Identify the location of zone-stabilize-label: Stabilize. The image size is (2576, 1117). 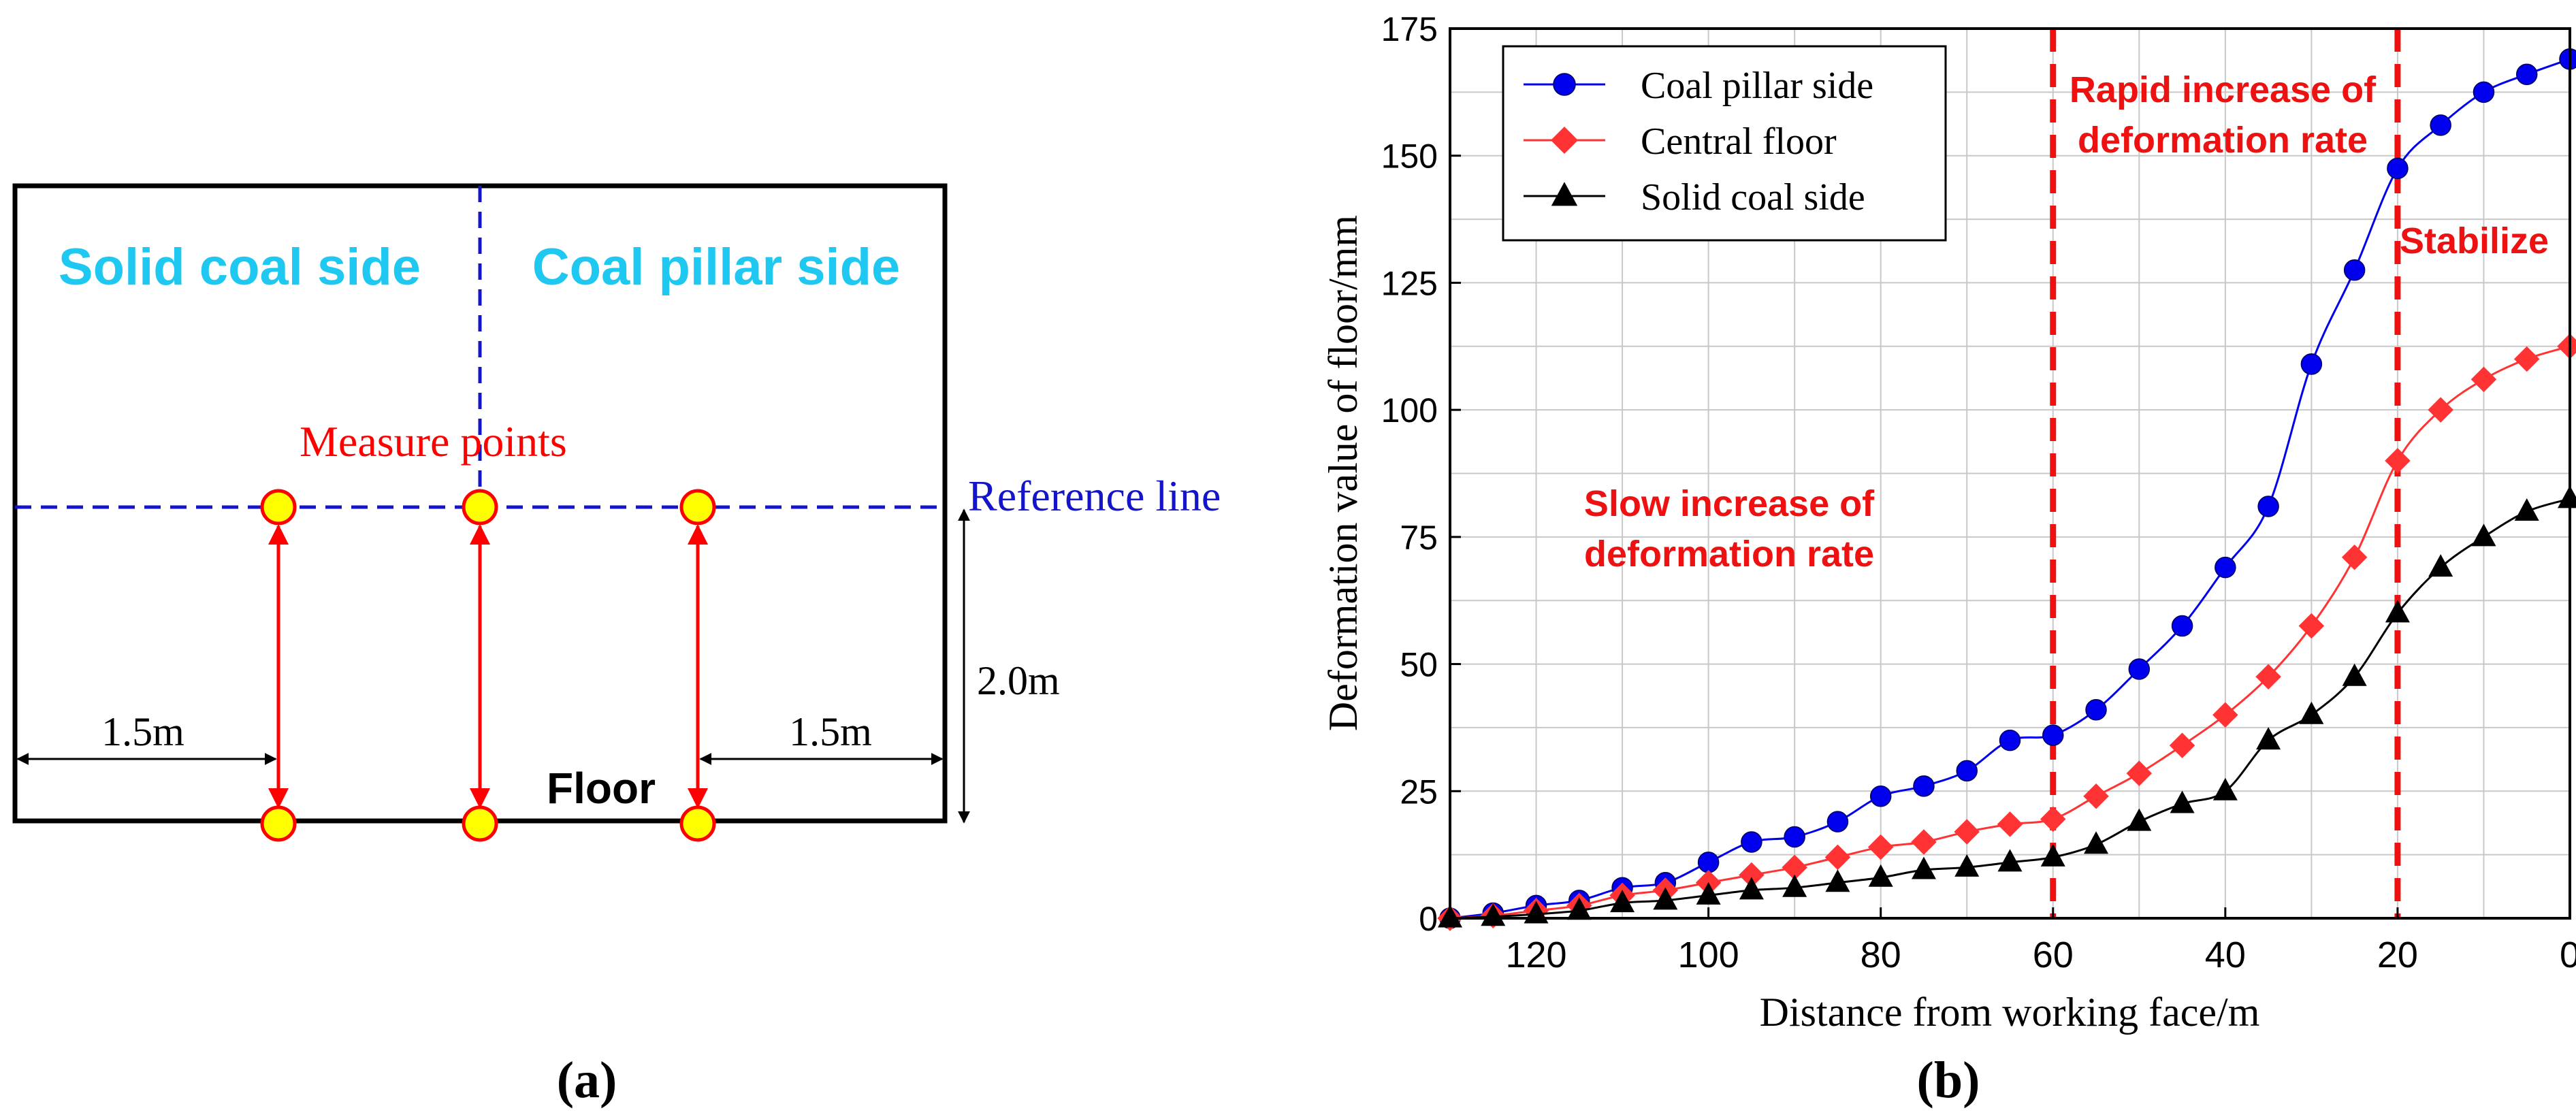
(2474, 241).